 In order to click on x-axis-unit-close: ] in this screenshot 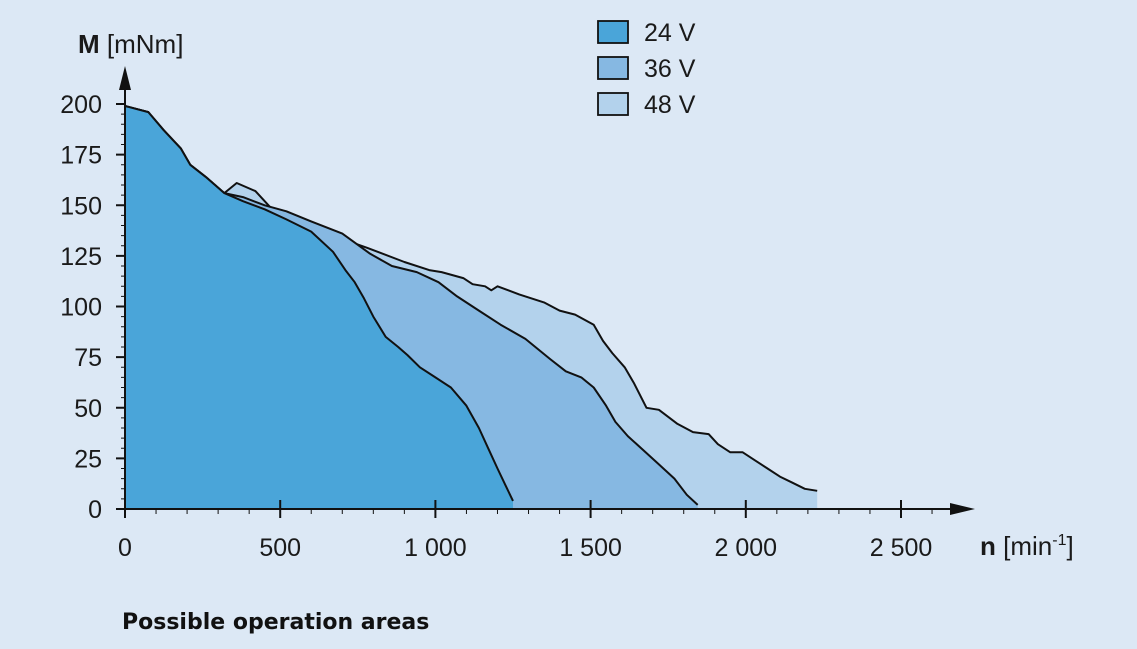, I will do `click(1069, 546)`.